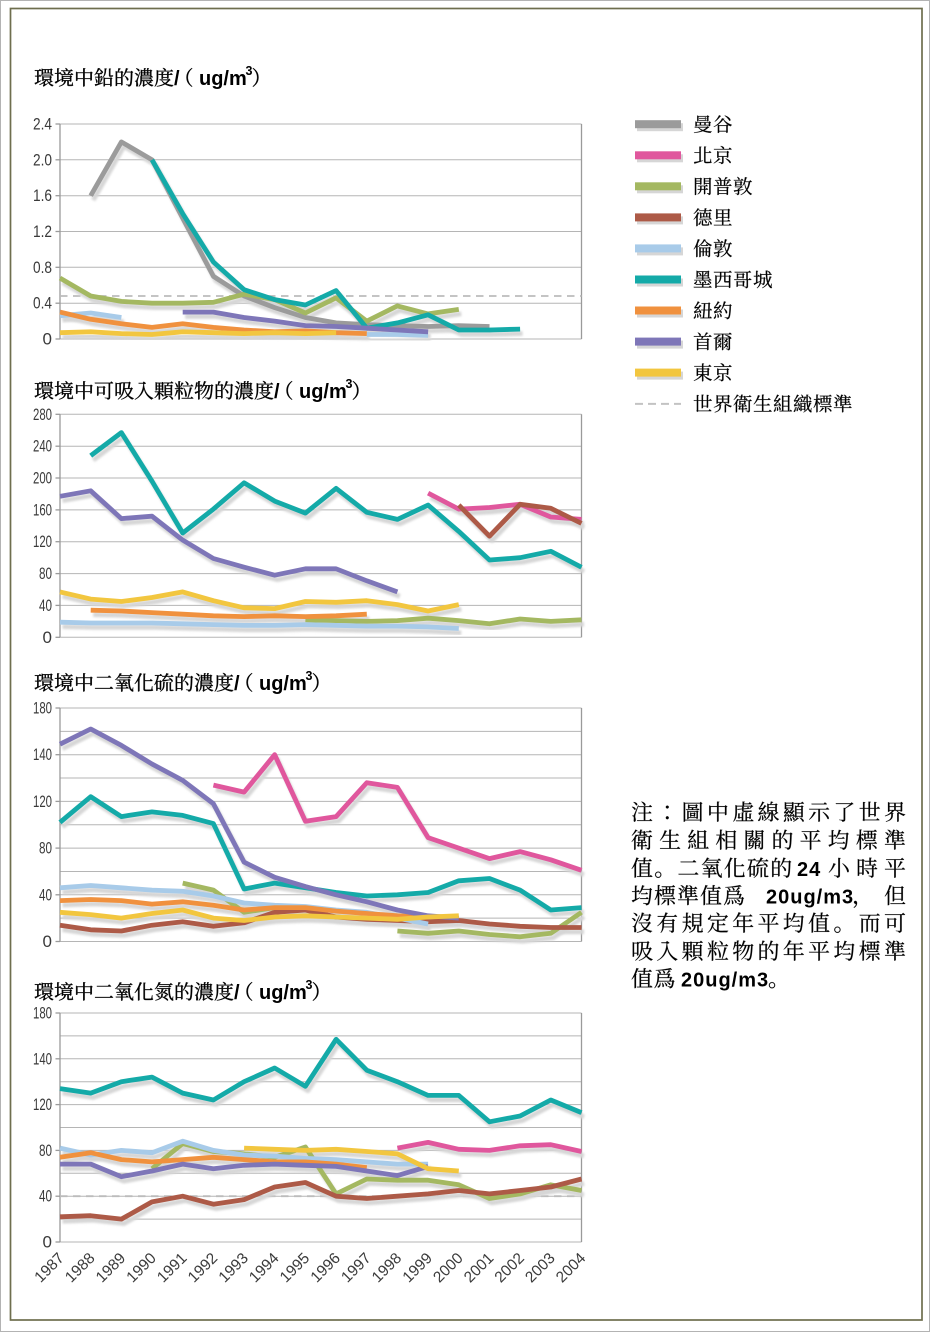  What do you see at coordinates (42, 303) in the screenshot?
I see `svg-text: 0.4` at bounding box center [42, 303].